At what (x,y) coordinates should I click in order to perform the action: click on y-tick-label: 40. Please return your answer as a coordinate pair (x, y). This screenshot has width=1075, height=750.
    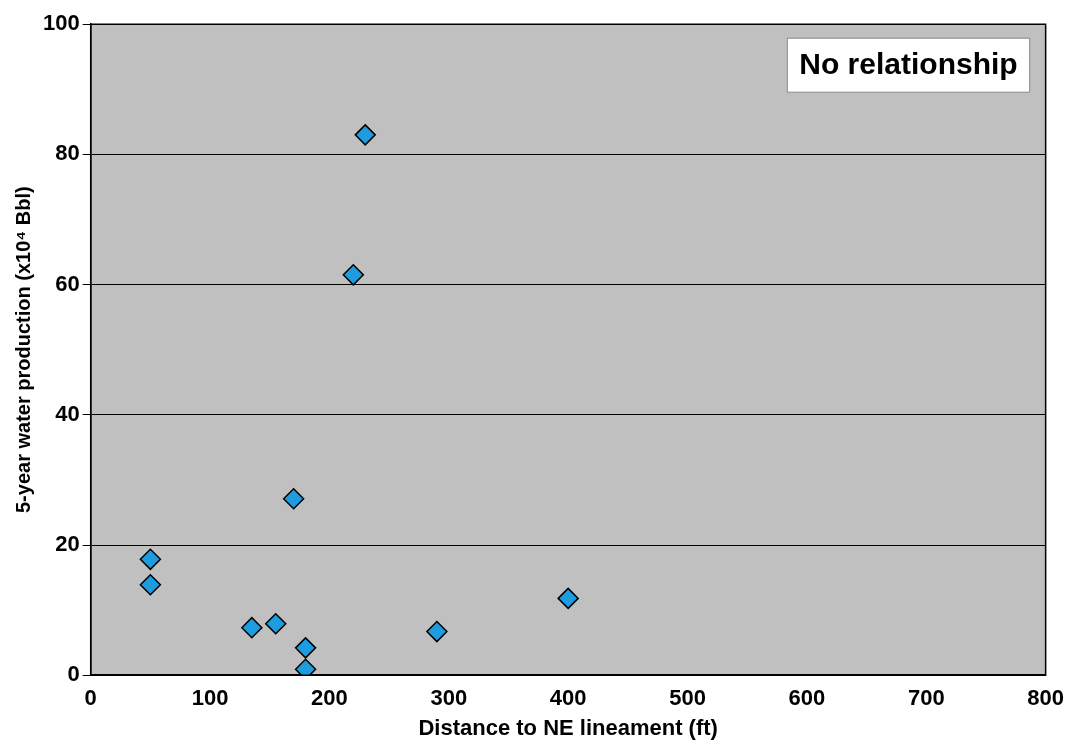
    Looking at the image, I should click on (67, 413).